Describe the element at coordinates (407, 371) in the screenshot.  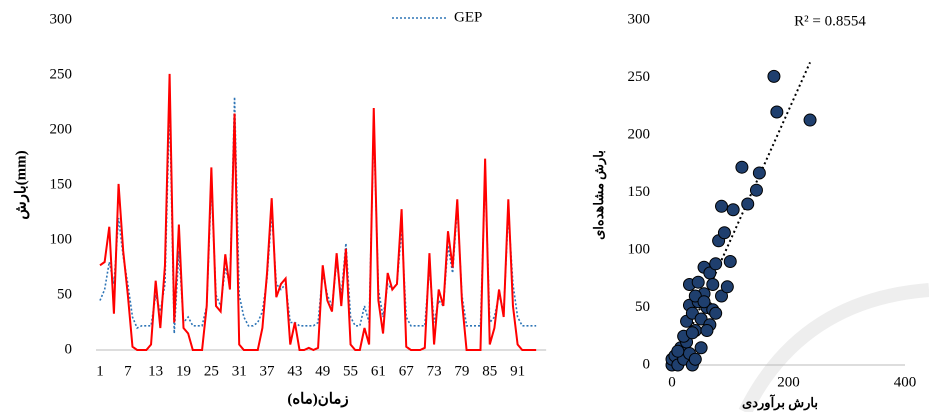
I see `x-tick-label: 67` at that location.